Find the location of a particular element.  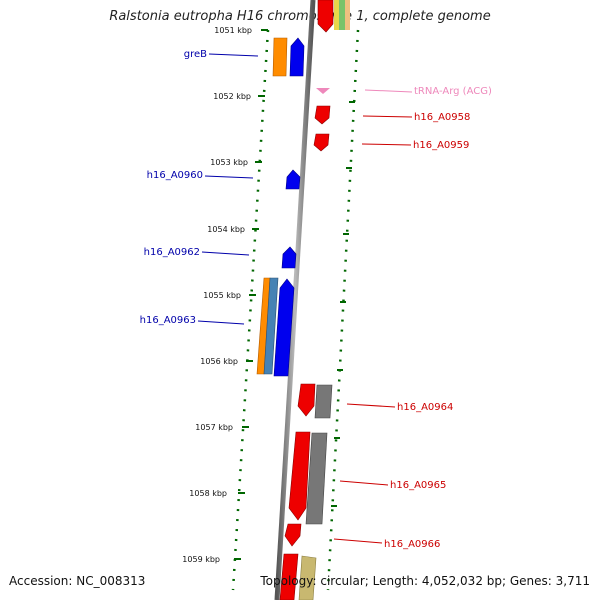

gene-h16-a0960 is located at coordinates (293, 179).